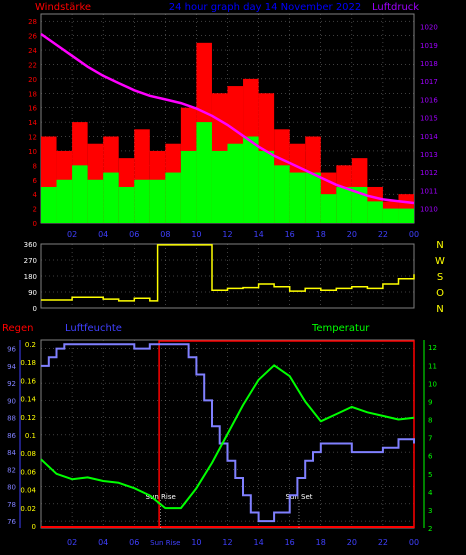 Image resolution: width=466 pixels, height=555 pixels. I want to click on direction-tick-label: 0, so click(35, 309).